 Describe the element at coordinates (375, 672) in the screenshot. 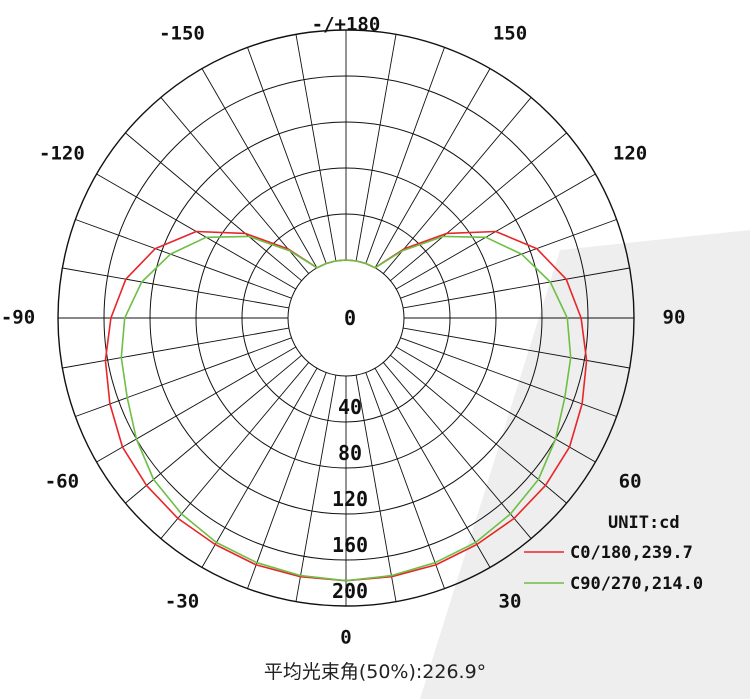

I see `beam-angle-caption: 平均光束角(50%):226.9°` at that location.